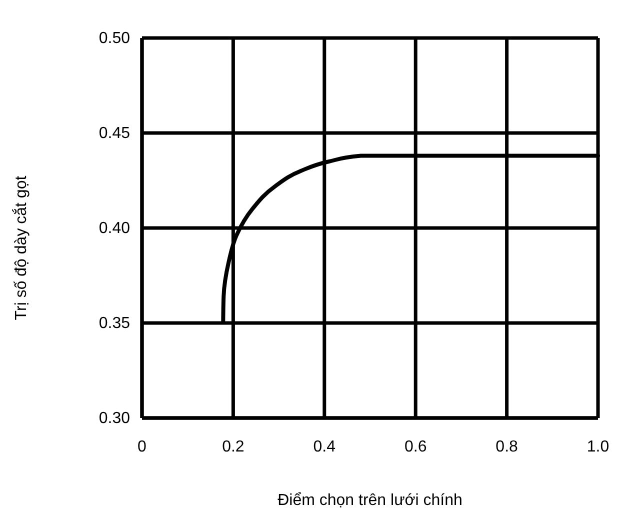 The image size is (626, 519). What do you see at coordinates (114, 229) in the screenshot?
I see `y-tick-label: 0.40` at bounding box center [114, 229].